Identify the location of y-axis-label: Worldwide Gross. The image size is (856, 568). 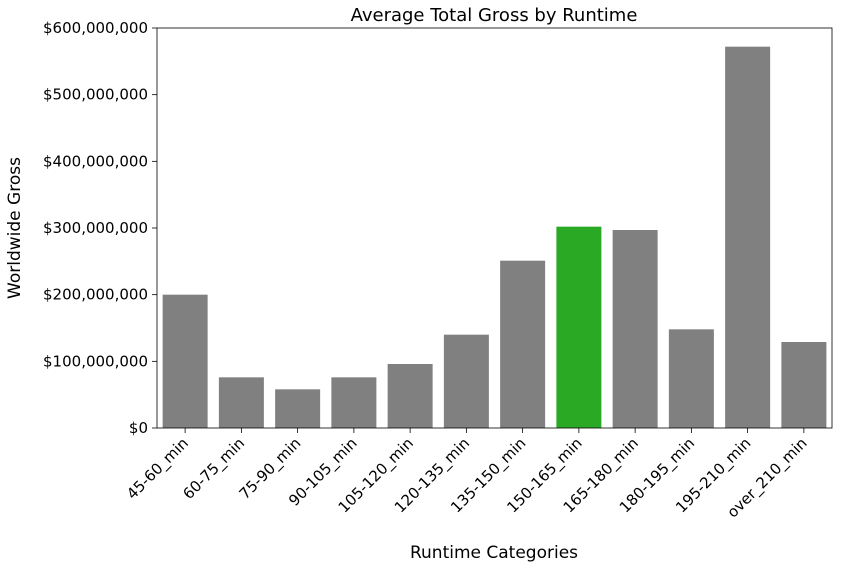
(15, 228).